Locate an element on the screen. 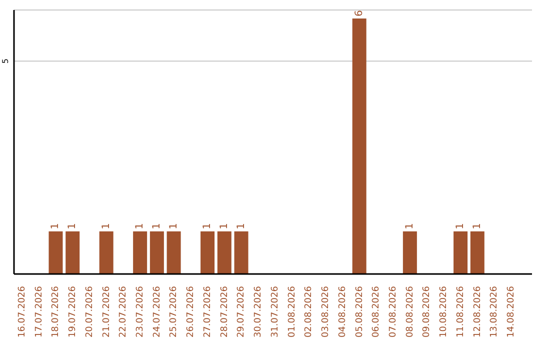  x-tick-label: 20.07.2026 is located at coordinates (89, 312).